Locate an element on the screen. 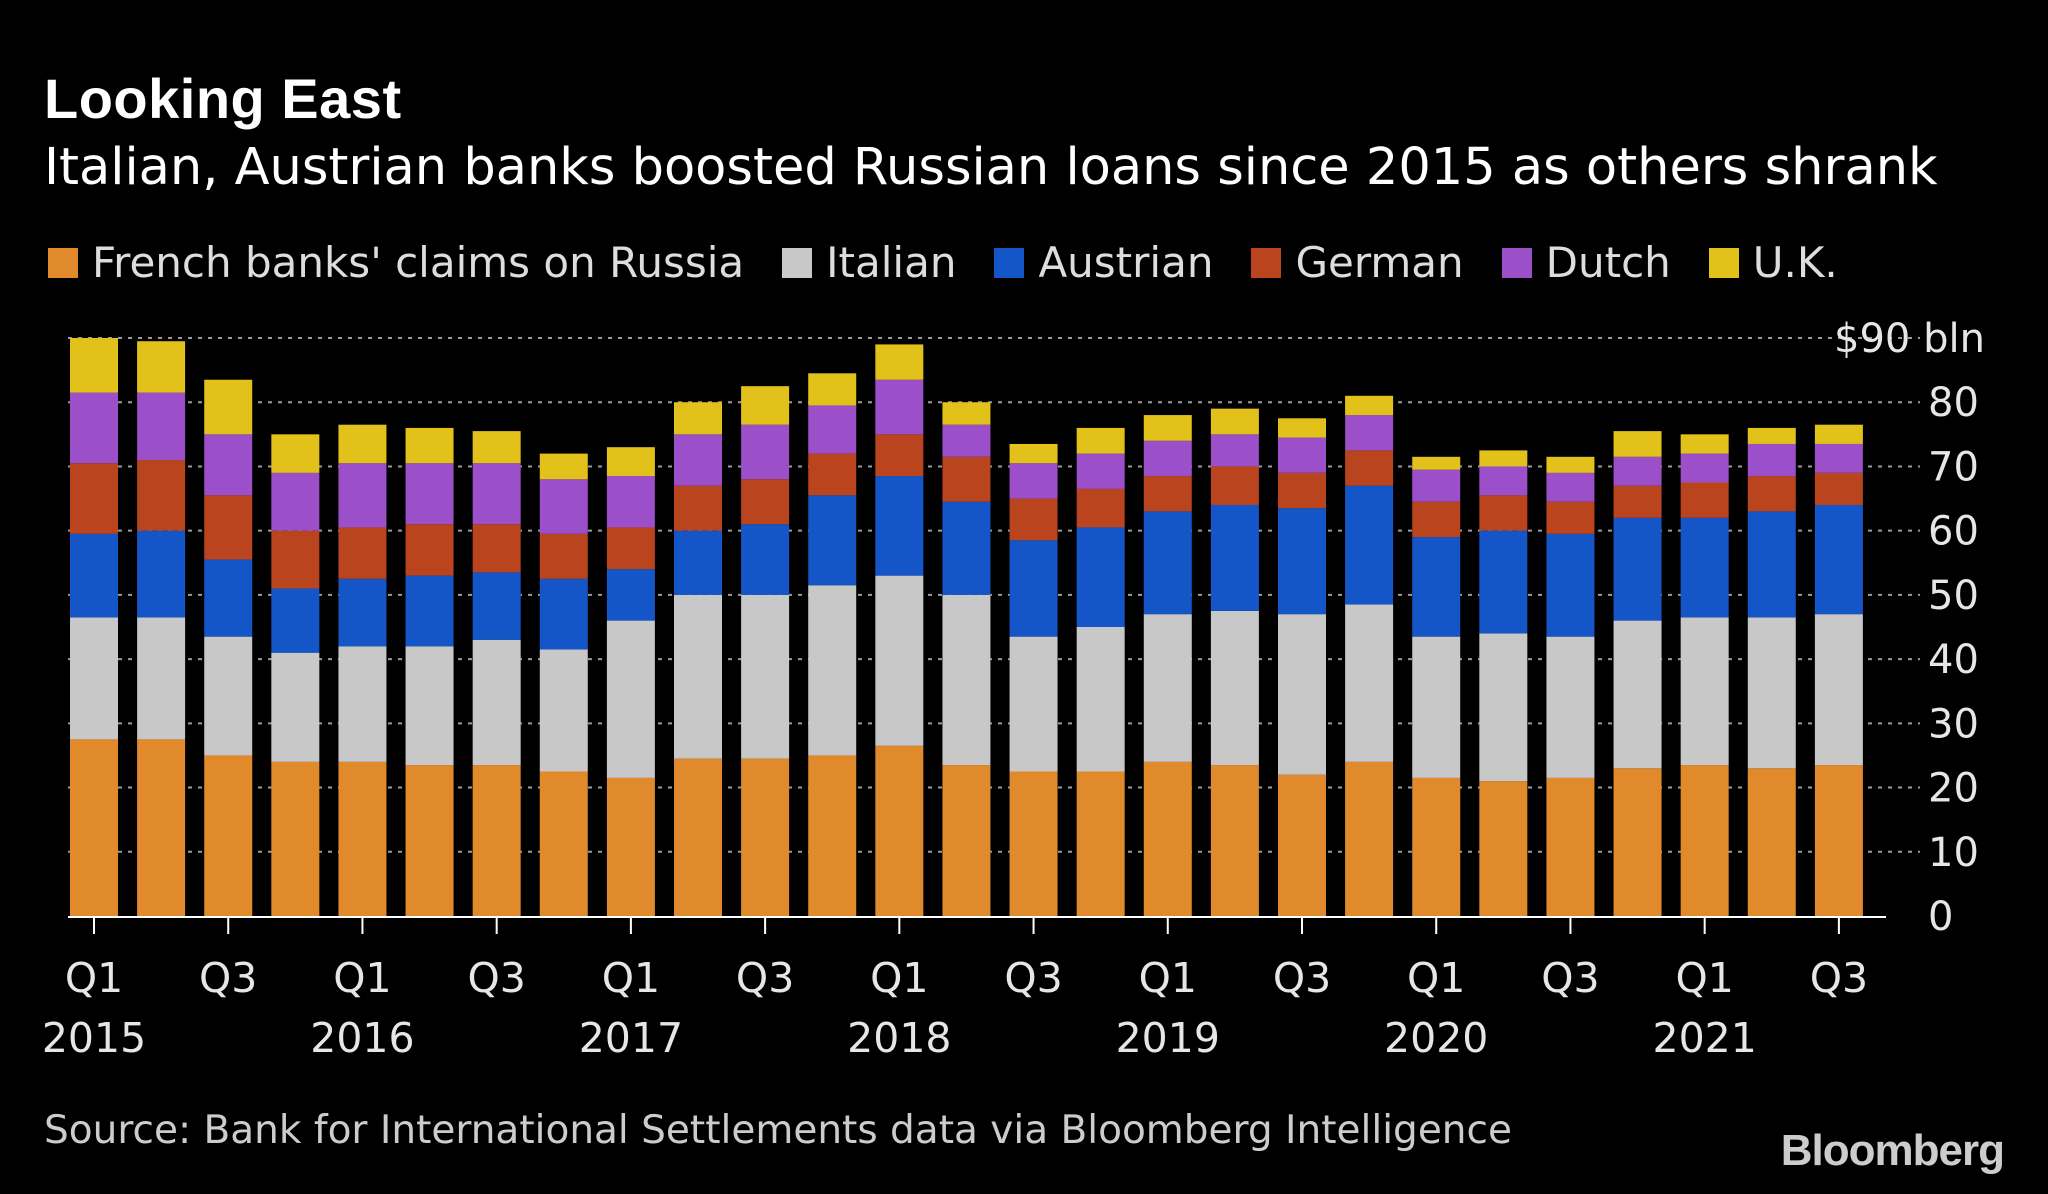 The image size is (2048, 1194). legend-label: Austrian is located at coordinates (1126, 262).